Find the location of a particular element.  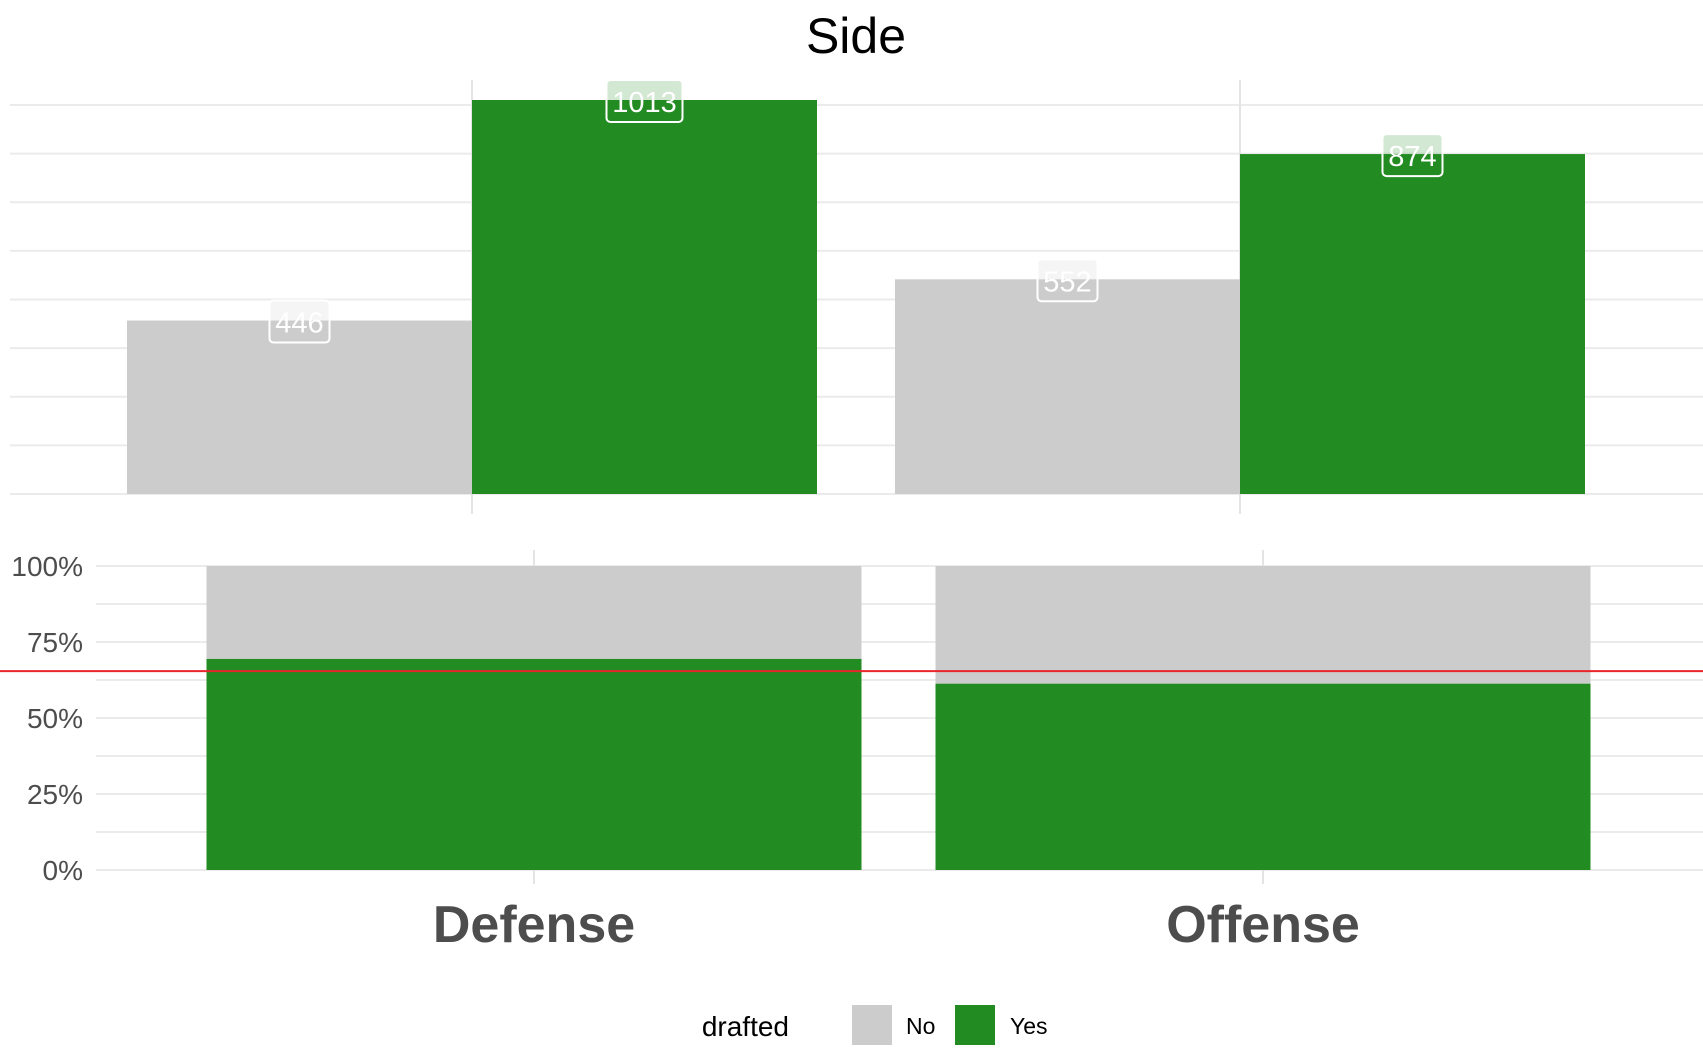

chart-title: Side is located at coordinates (856, 36).